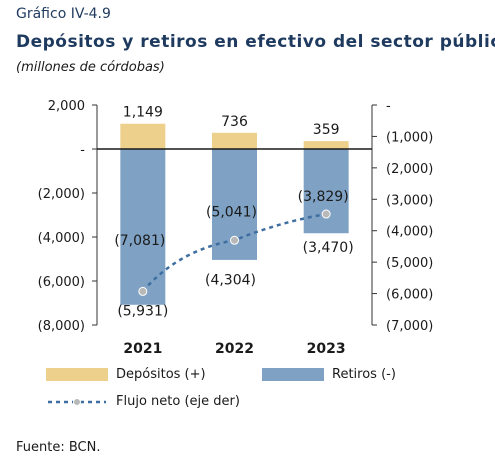 The image size is (495, 468). I want to click on right-tick-label: (3,000), so click(409, 200).